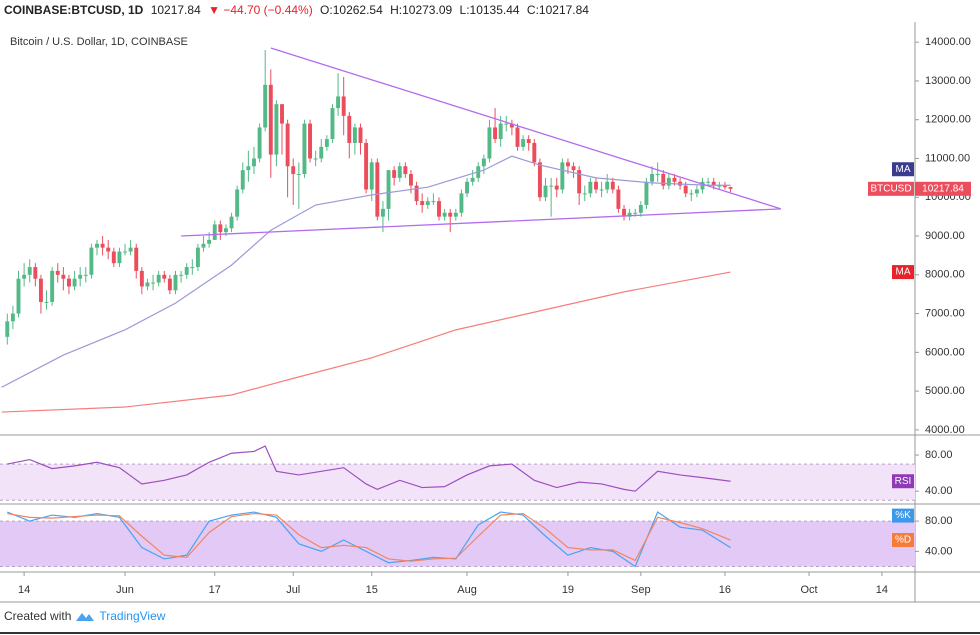  Describe the element at coordinates (725, 590) in the screenshot. I see `x-tick-label: 16` at that location.